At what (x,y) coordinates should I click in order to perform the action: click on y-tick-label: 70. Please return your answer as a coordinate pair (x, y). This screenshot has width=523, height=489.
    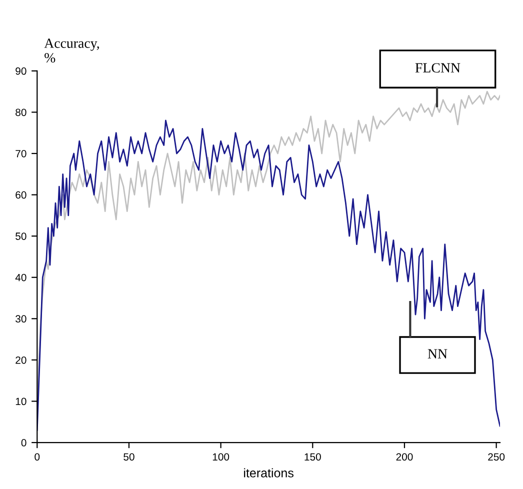
    Looking at the image, I should click on (21, 154).